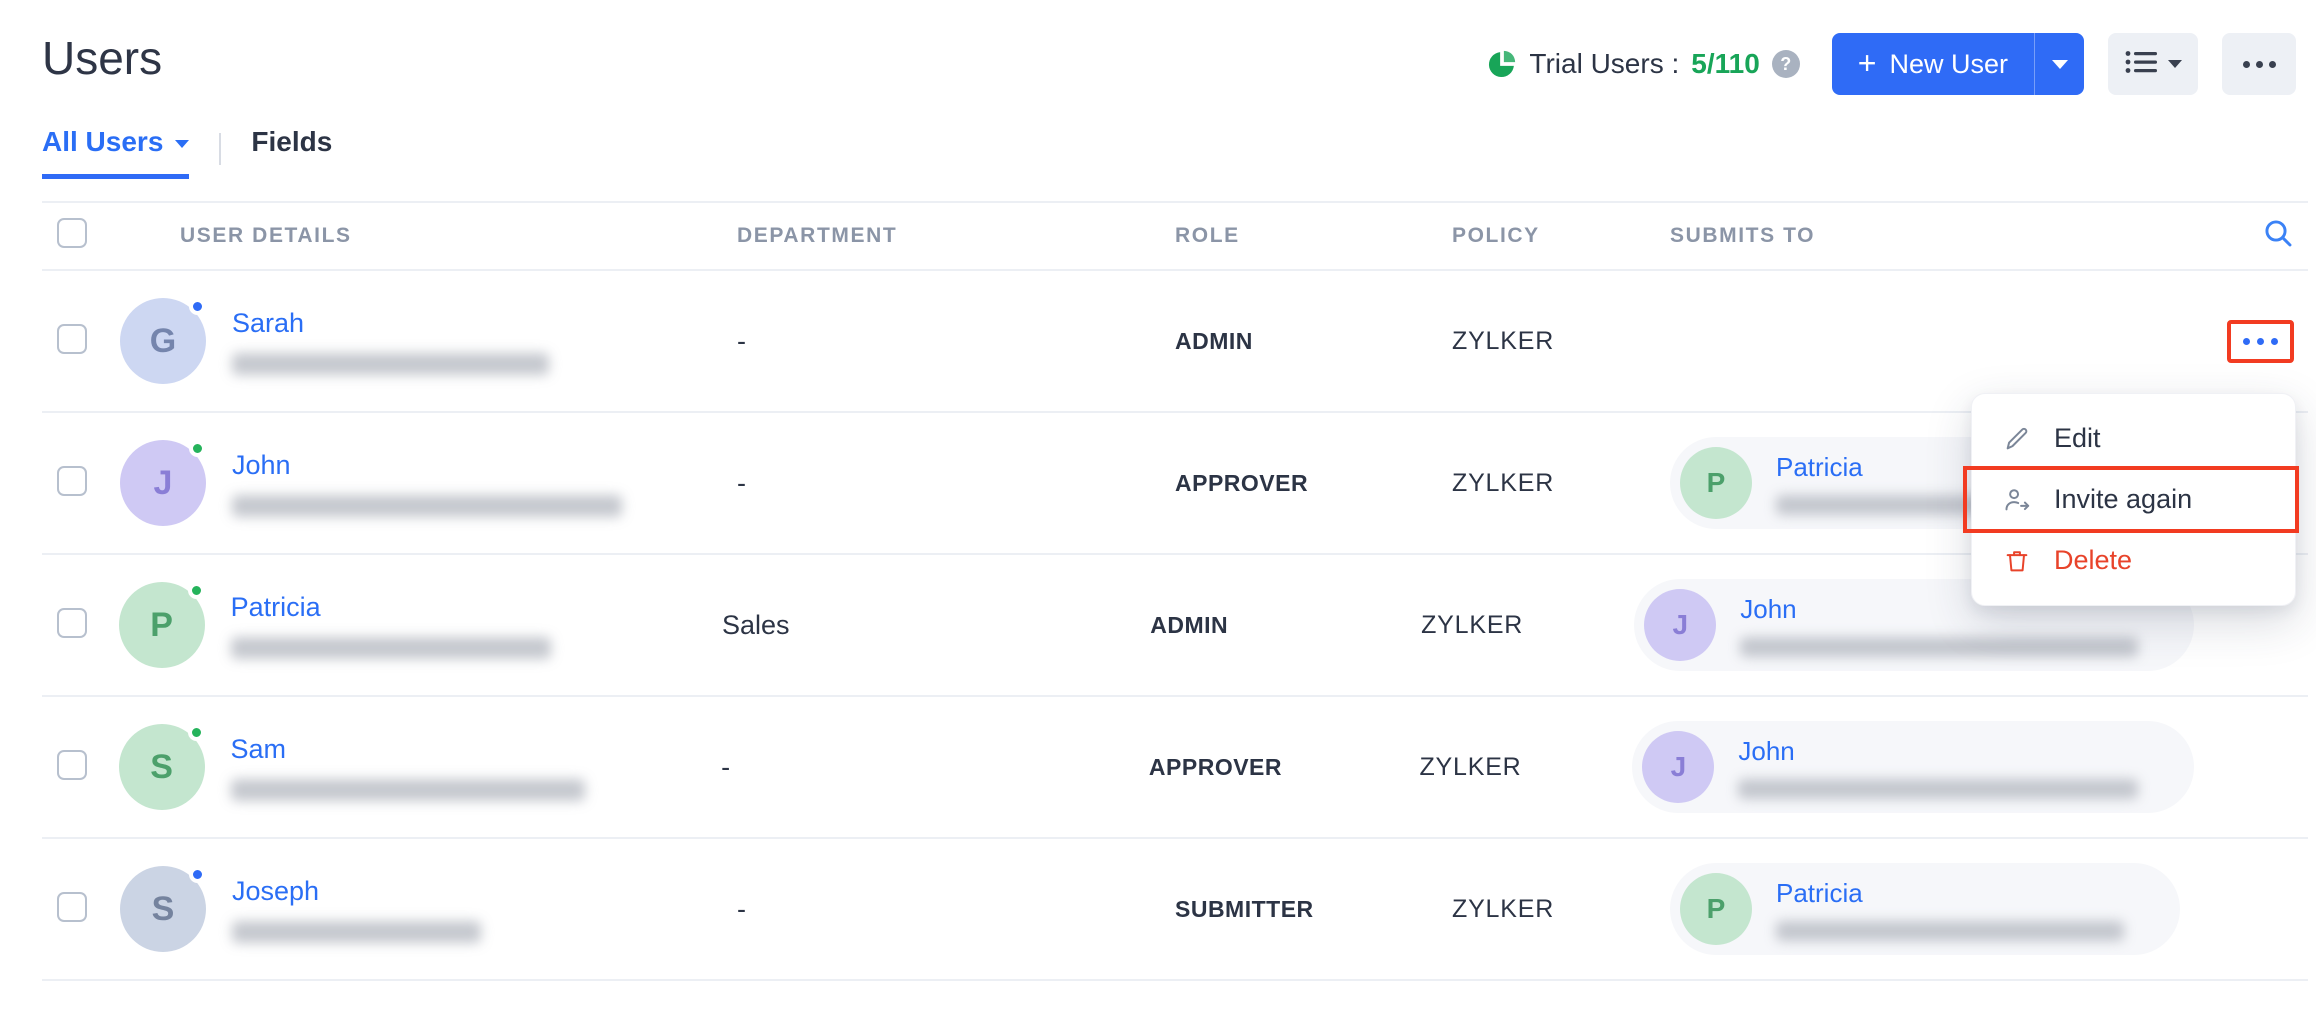 Image resolution: width=2316 pixels, height=1020 pixels. I want to click on pencil-icon, so click(2017, 439).